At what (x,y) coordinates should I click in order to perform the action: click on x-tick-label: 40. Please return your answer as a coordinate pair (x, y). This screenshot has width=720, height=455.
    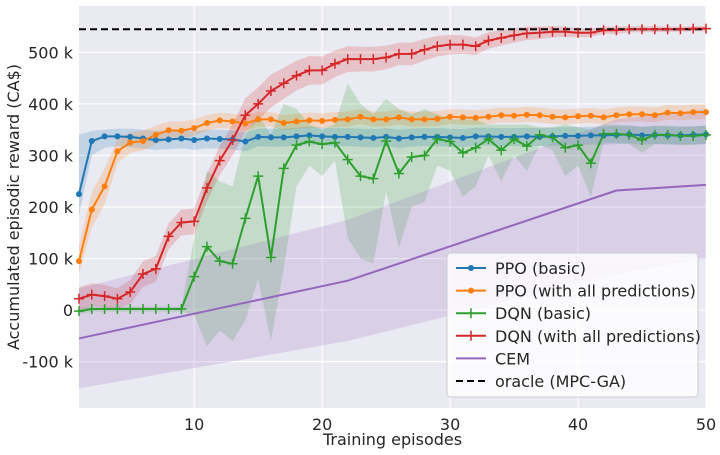
    Looking at the image, I should click on (578, 424).